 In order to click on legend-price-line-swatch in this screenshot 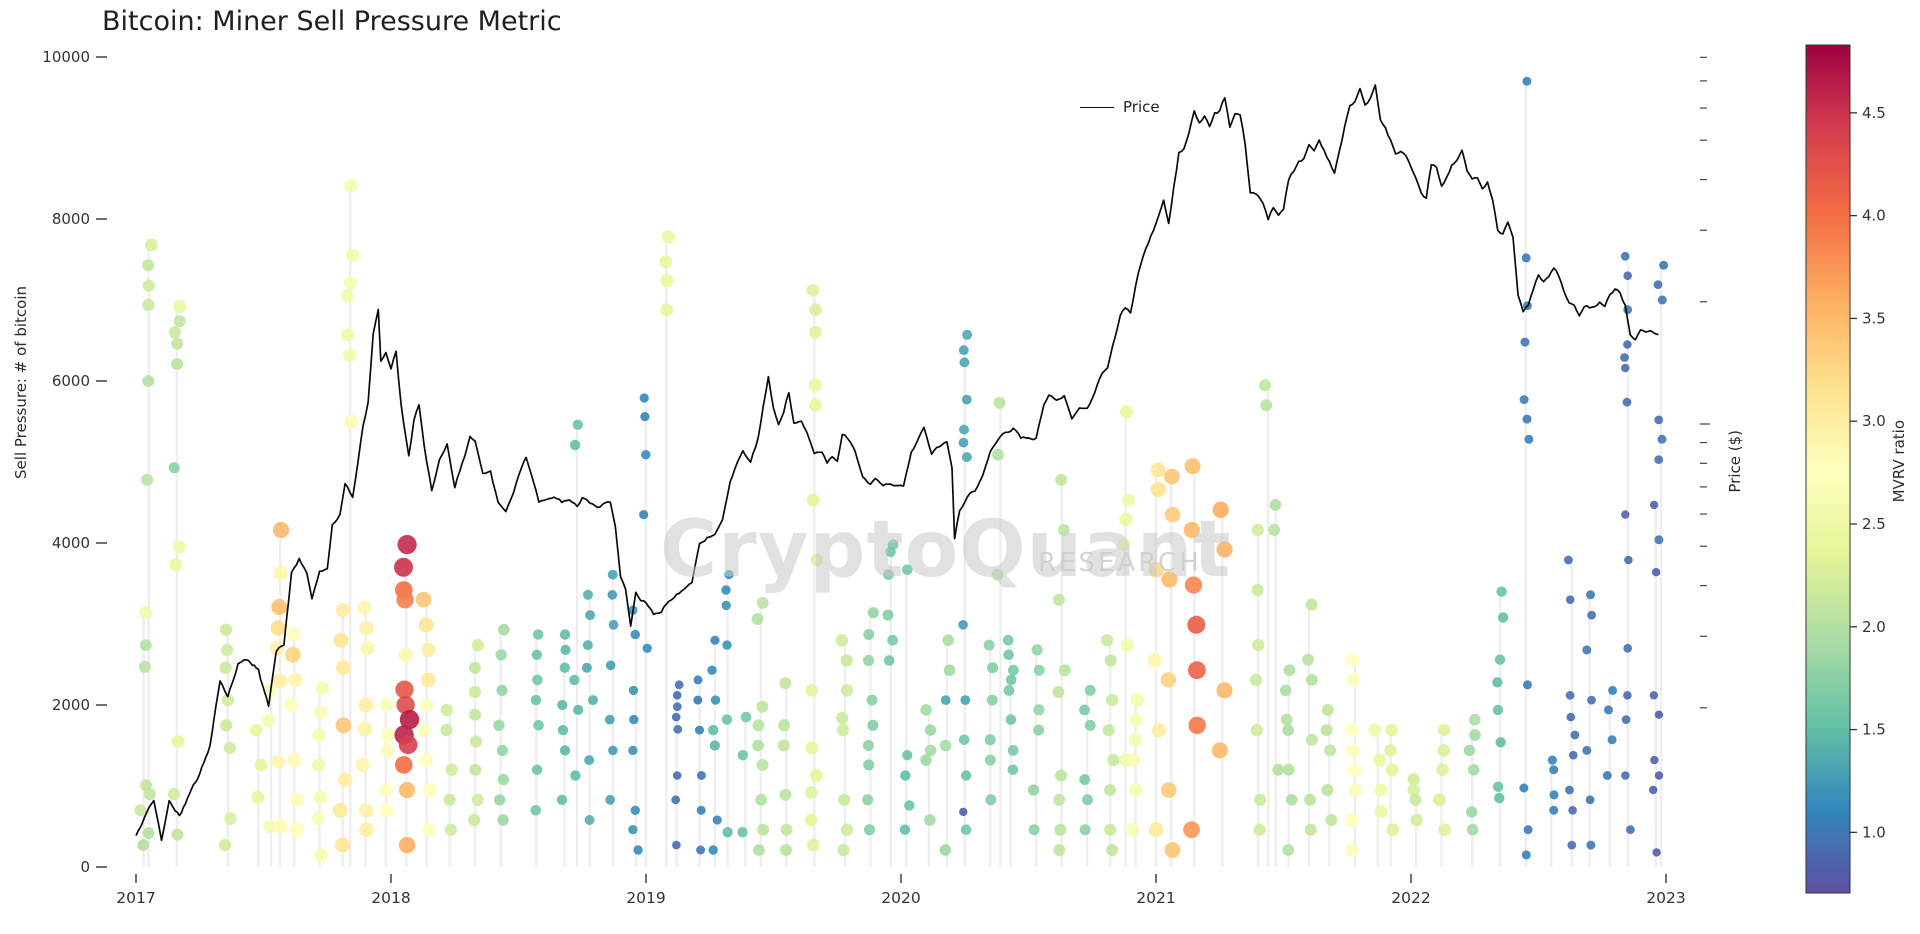, I will do `click(1097, 107)`.